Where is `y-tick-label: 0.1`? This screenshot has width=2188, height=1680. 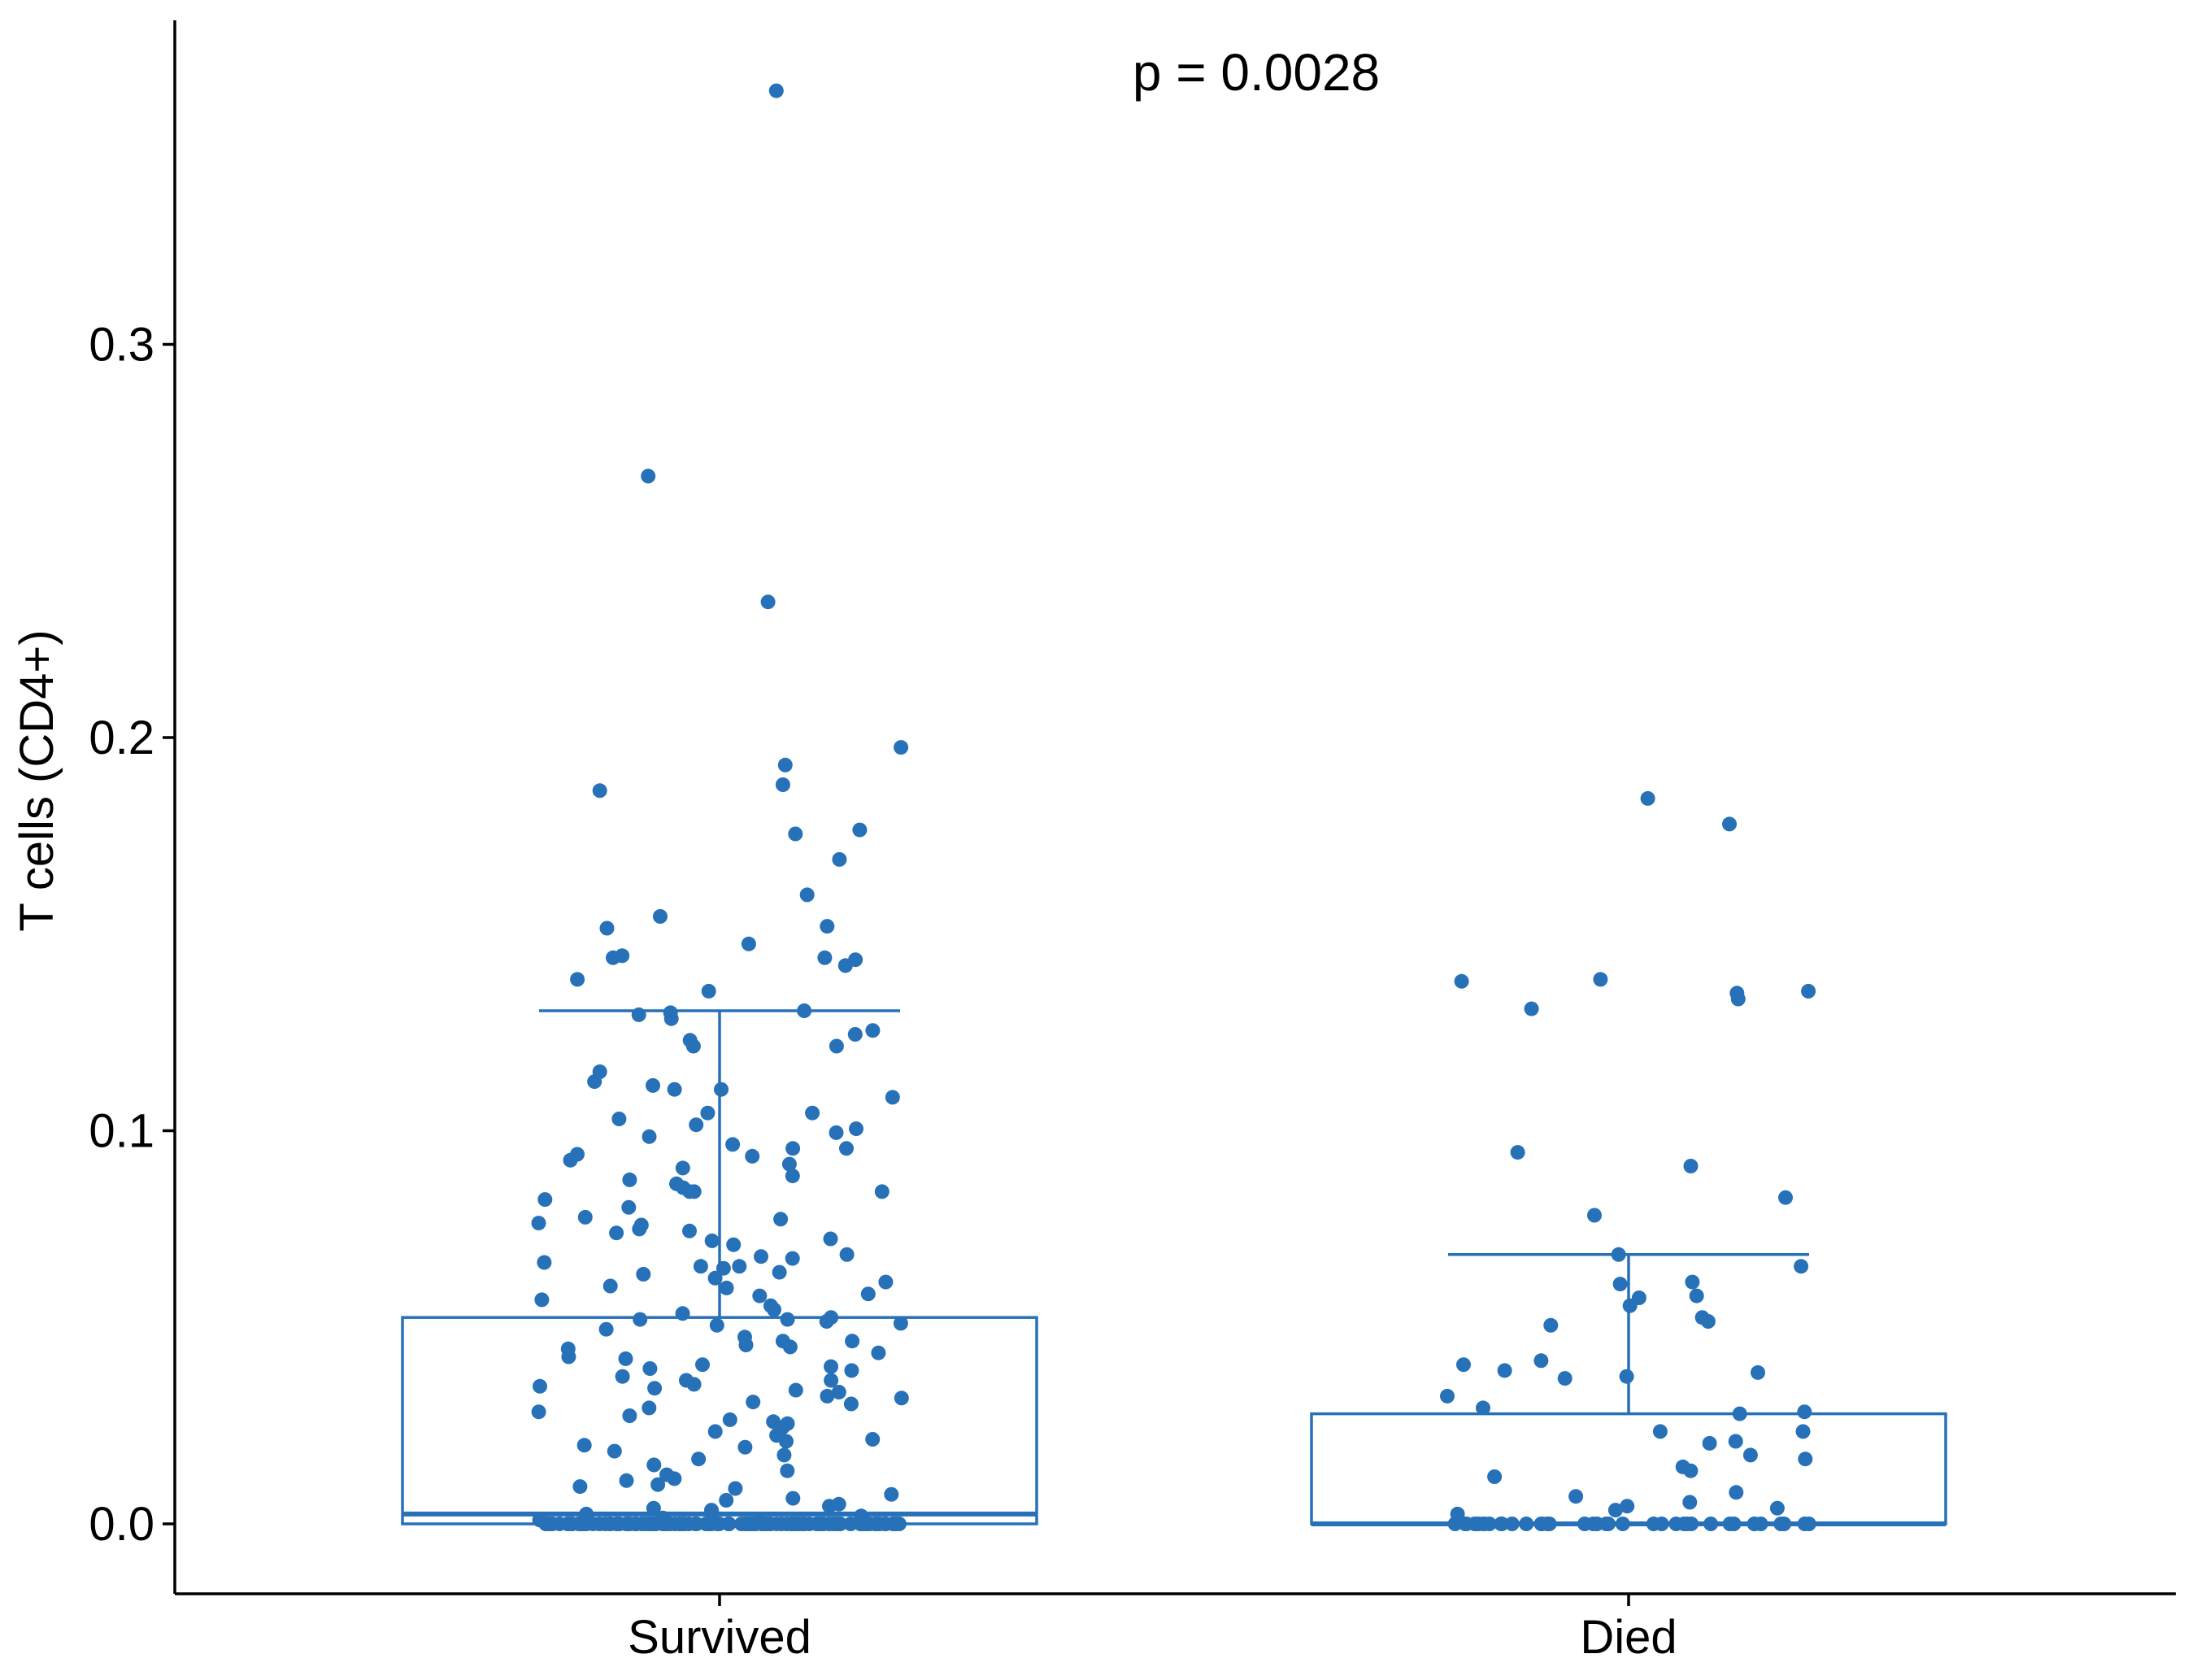 y-tick-label: 0.1 is located at coordinates (122, 1131).